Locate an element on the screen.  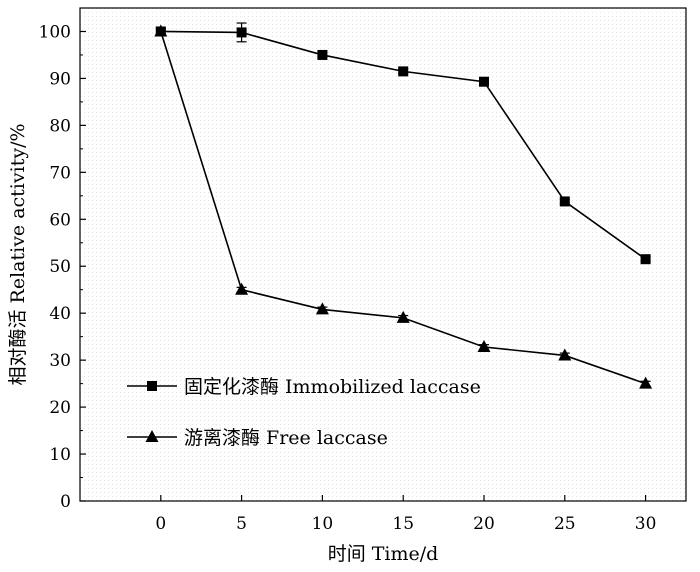
x-axis-label: 时间 Time/d is located at coordinates (383, 554).